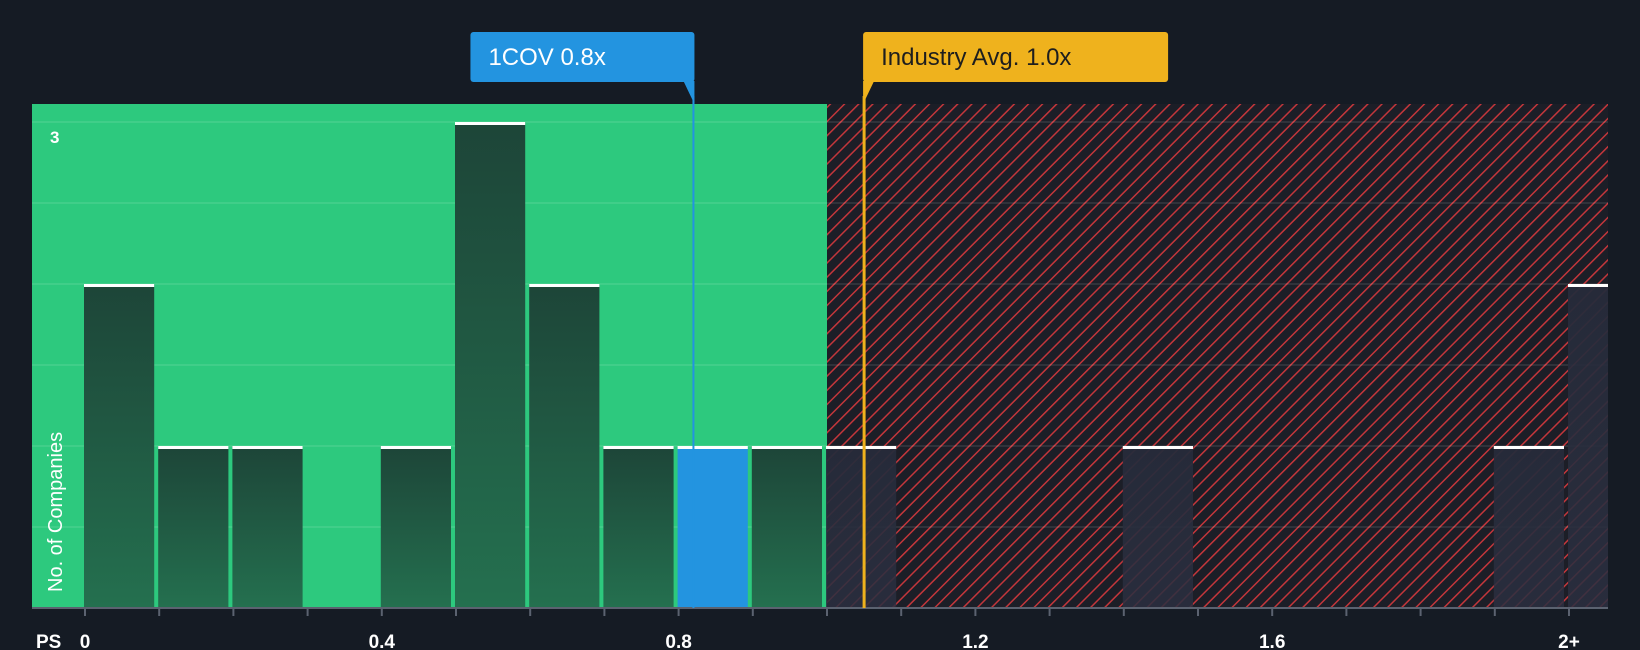 The image size is (1640, 650). What do you see at coordinates (56, 512) in the screenshot?
I see `y-axis-label: No. of Companies` at bounding box center [56, 512].